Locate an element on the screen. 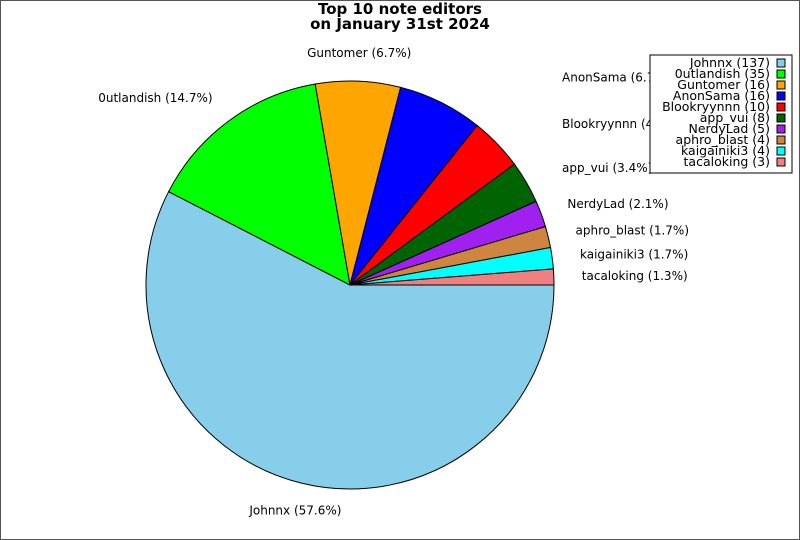  legend-box is located at coordinates (721, 114).